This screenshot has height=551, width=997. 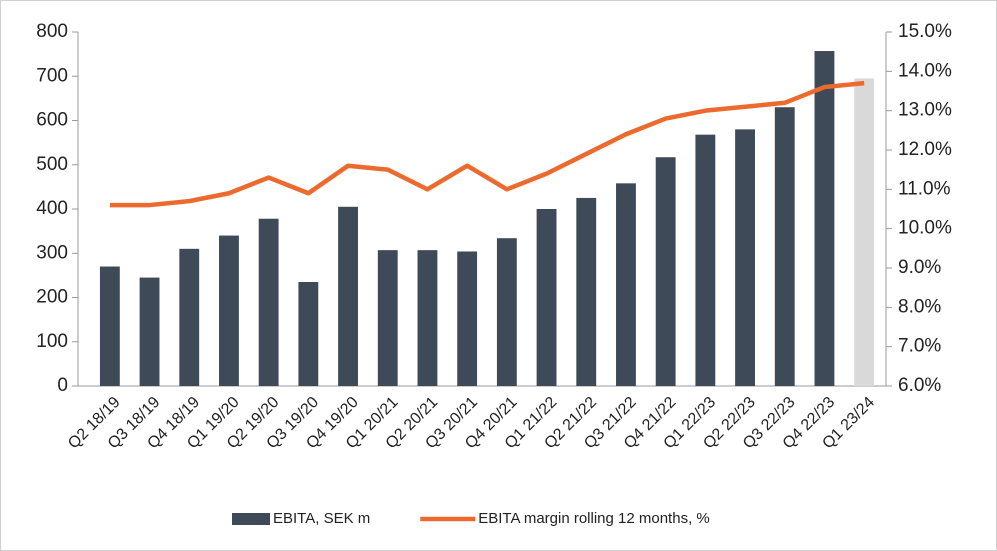 I want to click on y-tick-label: 300, so click(x=52, y=252).